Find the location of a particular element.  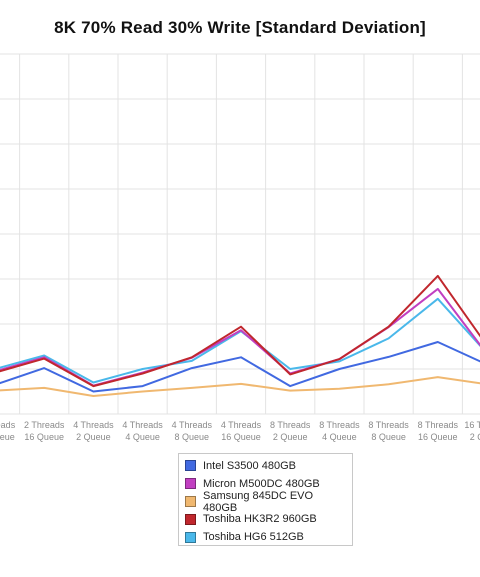

legend-item: Samsung 845DC EVO 480GB is located at coordinates (265, 501).